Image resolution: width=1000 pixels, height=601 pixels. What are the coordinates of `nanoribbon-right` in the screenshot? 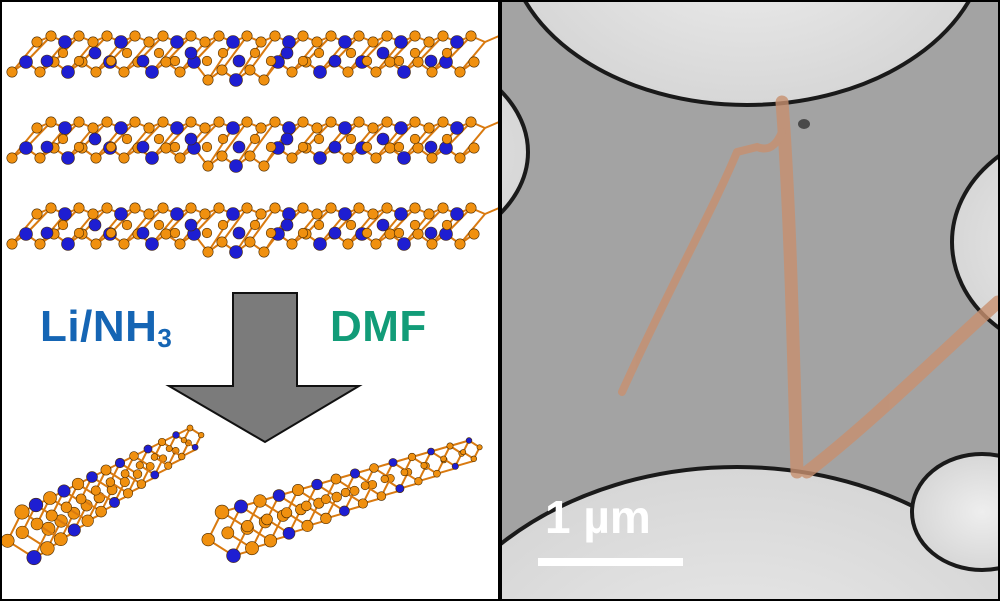 It's located at (342, 500).